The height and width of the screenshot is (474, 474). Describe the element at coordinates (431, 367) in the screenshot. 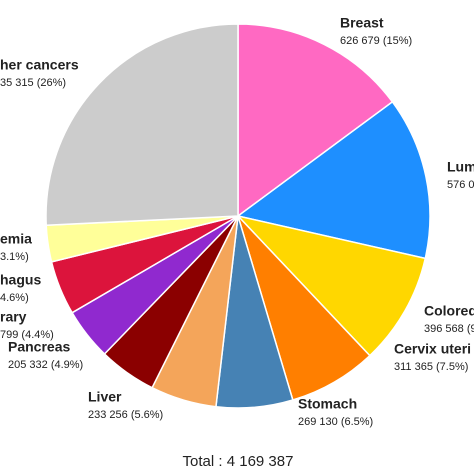

I see `slice-value-label: 311 365 (7.5%)` at that location.